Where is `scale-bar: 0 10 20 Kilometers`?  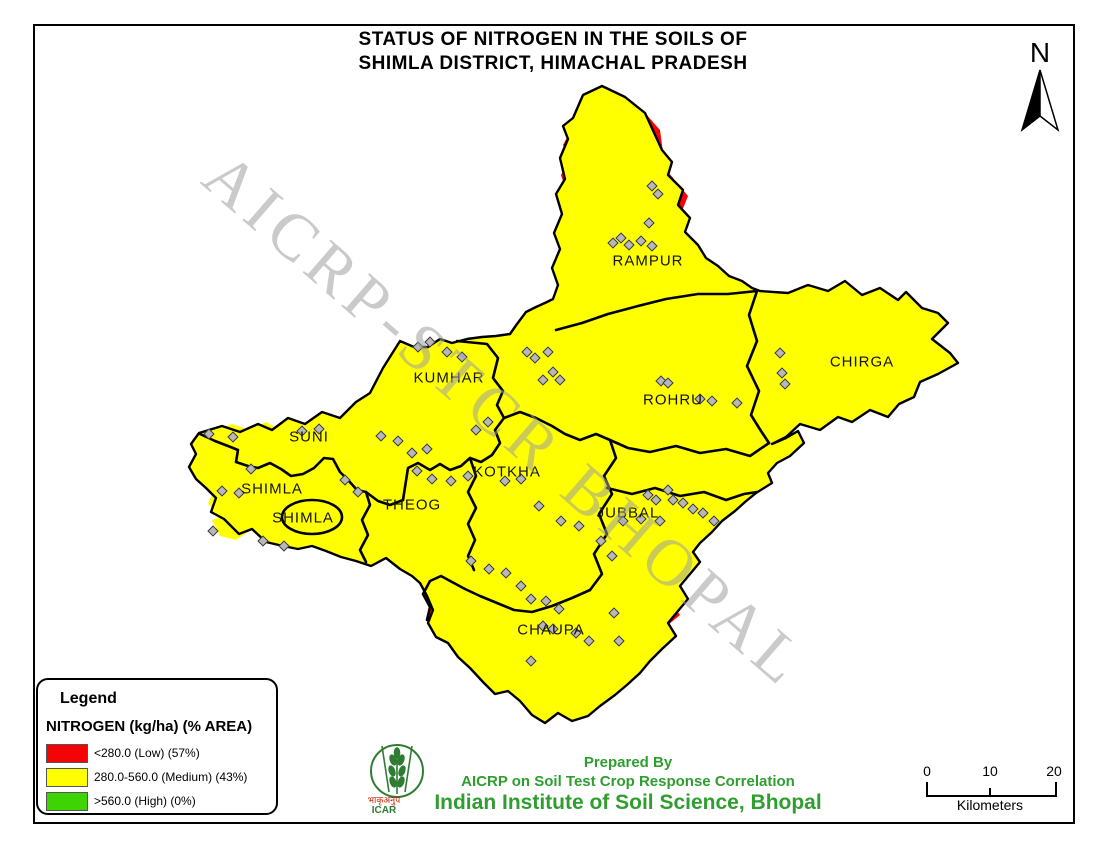 scale-bar: 0 10 20 Kilometers is located at coordinates (990, 789).